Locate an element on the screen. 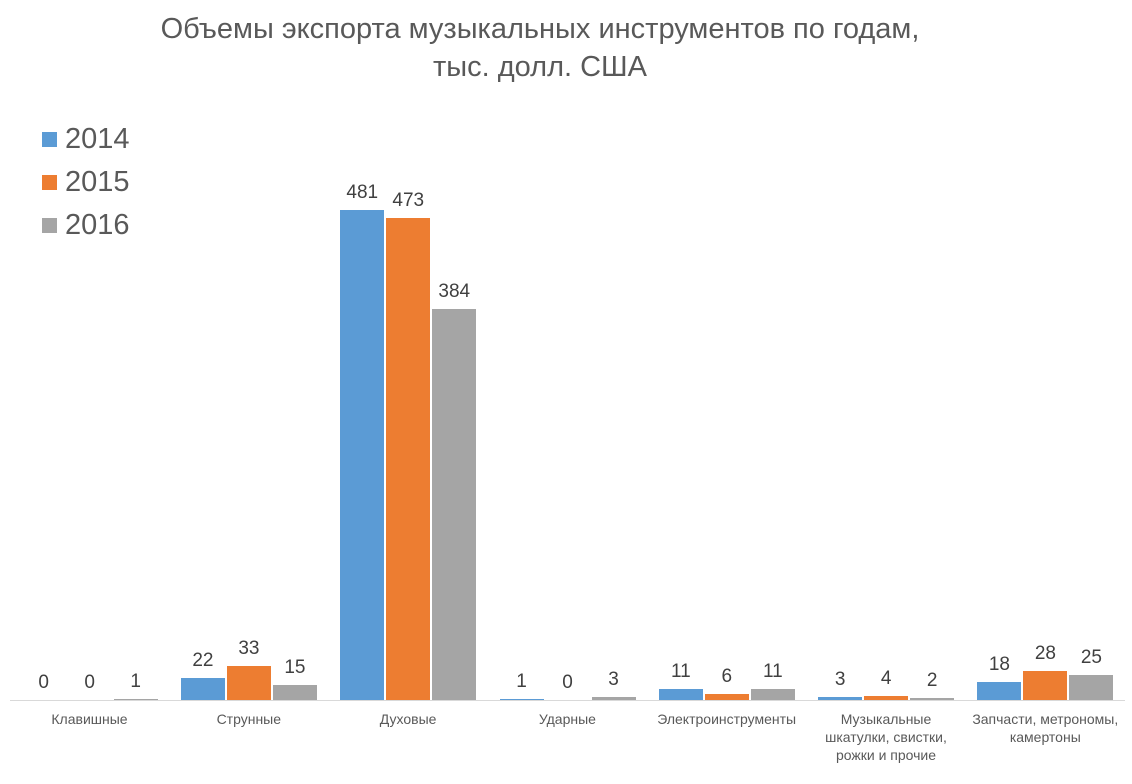  legend-item-2014: 2014 is located at coordinates (86, 139).